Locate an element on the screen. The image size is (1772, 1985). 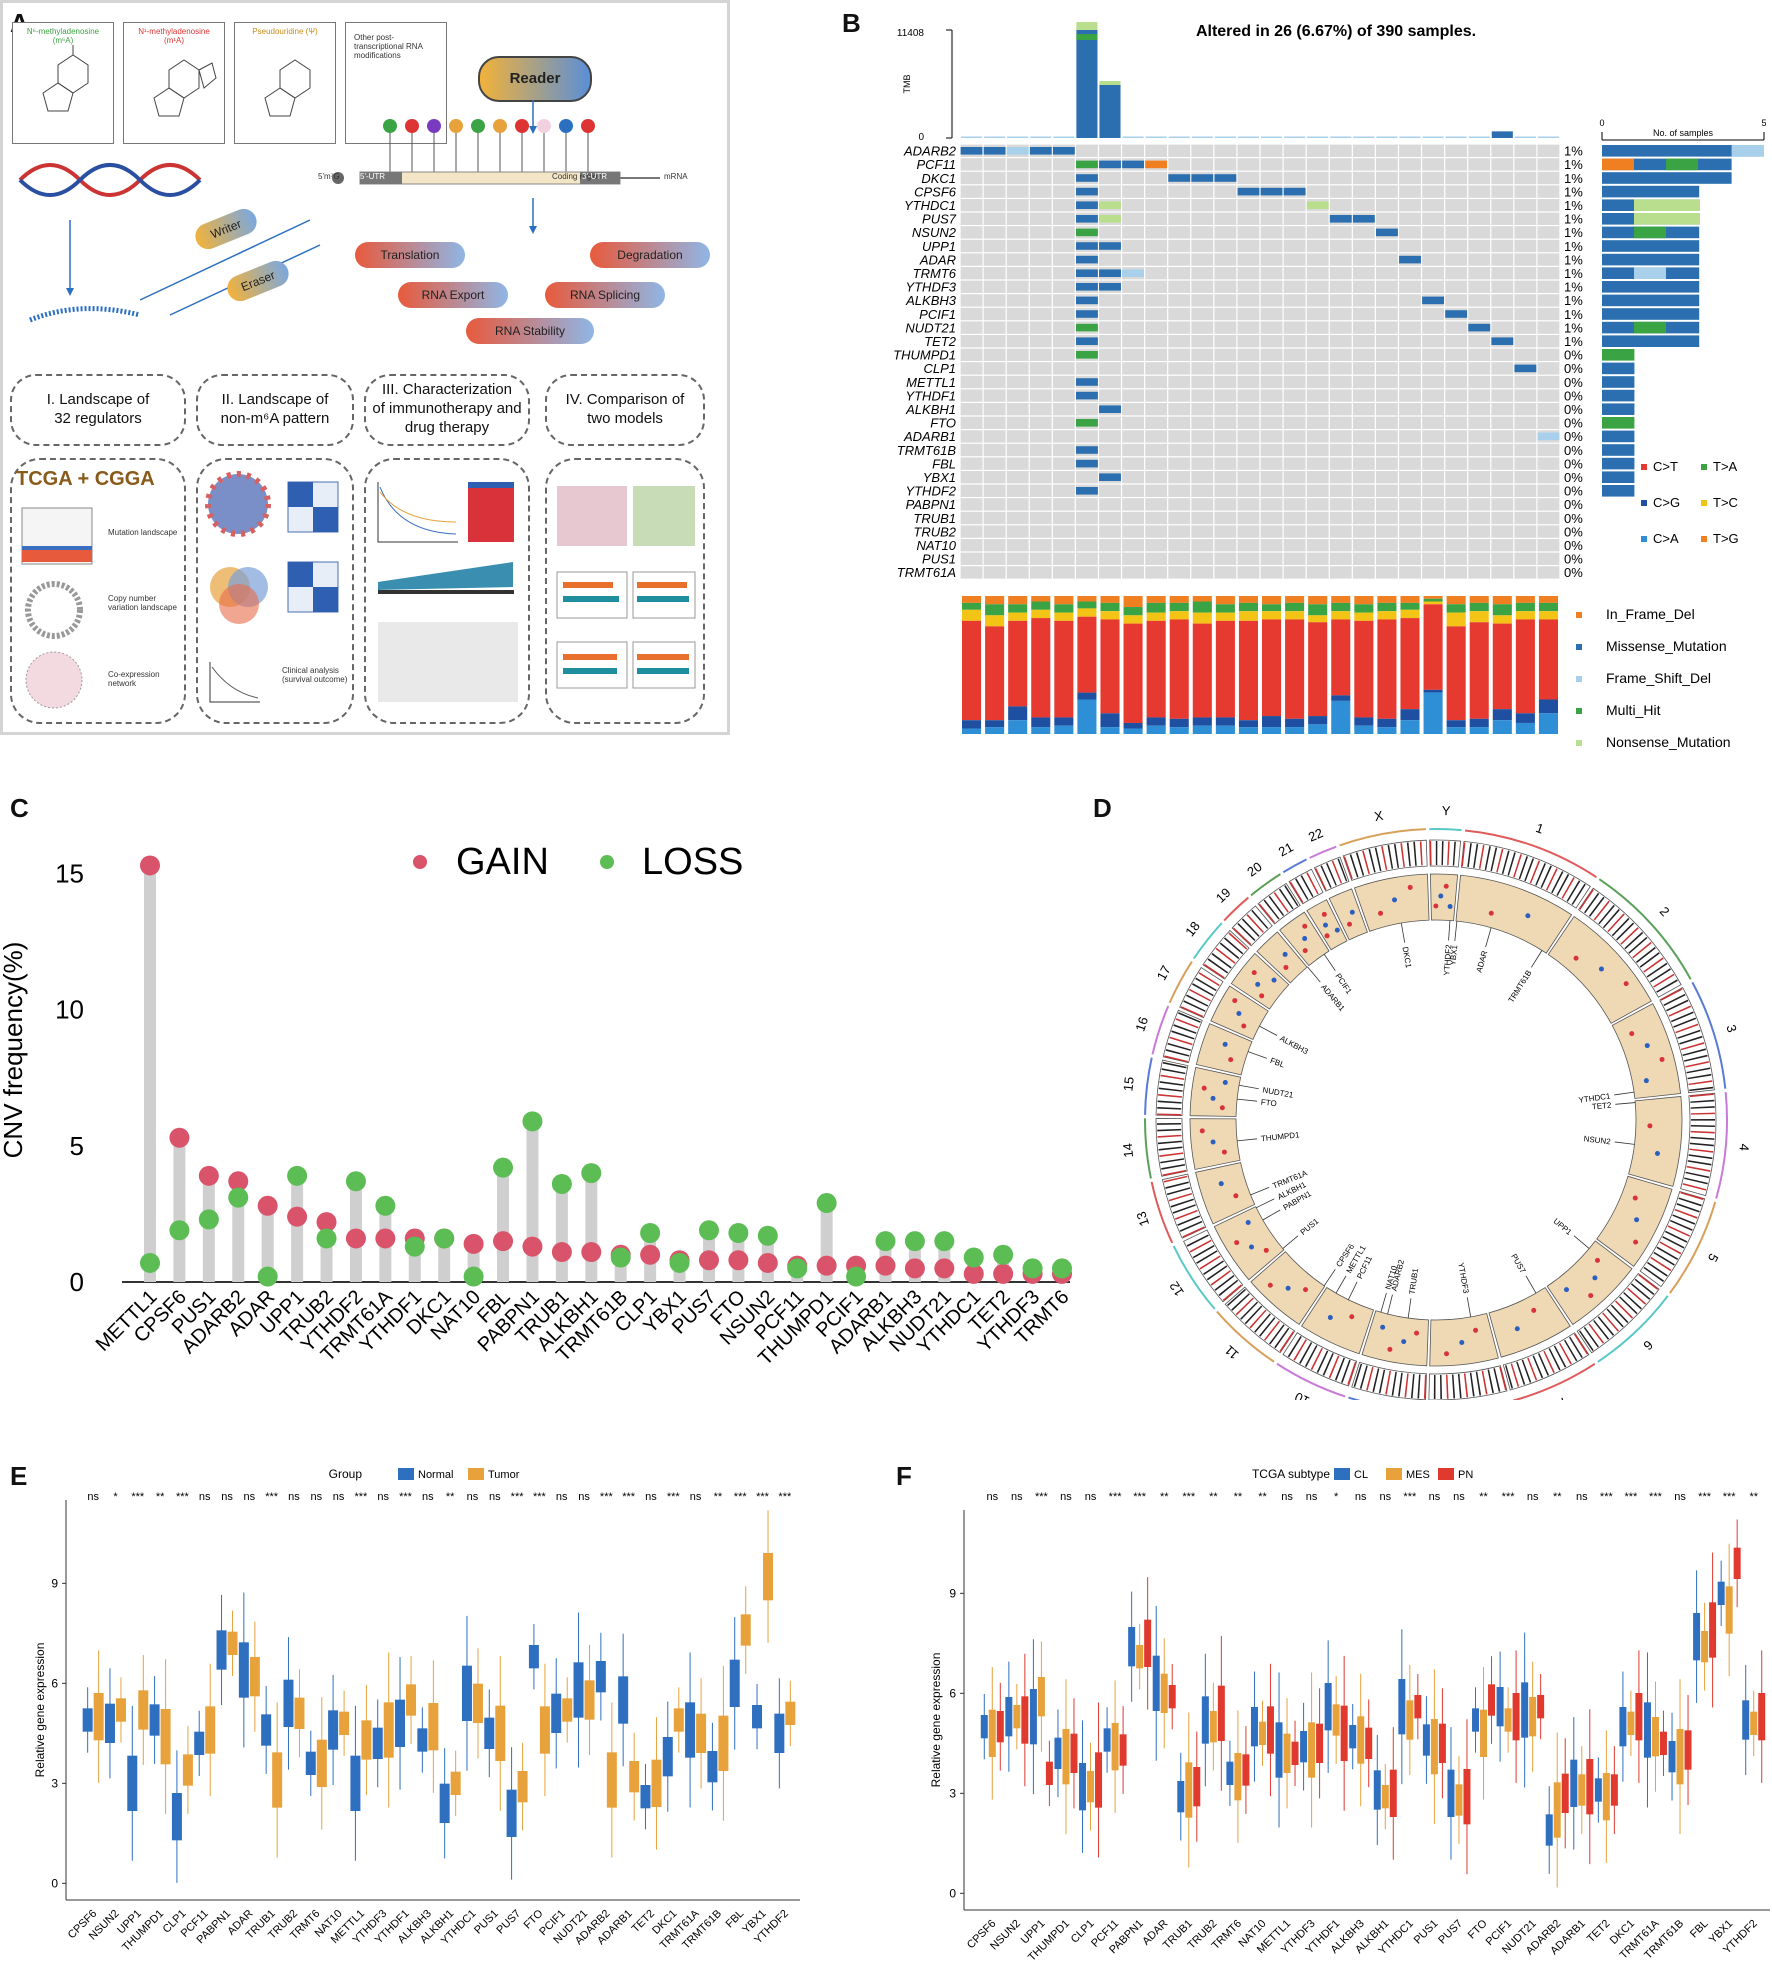
significance-label: ** is located at coordinates (450, 1497).